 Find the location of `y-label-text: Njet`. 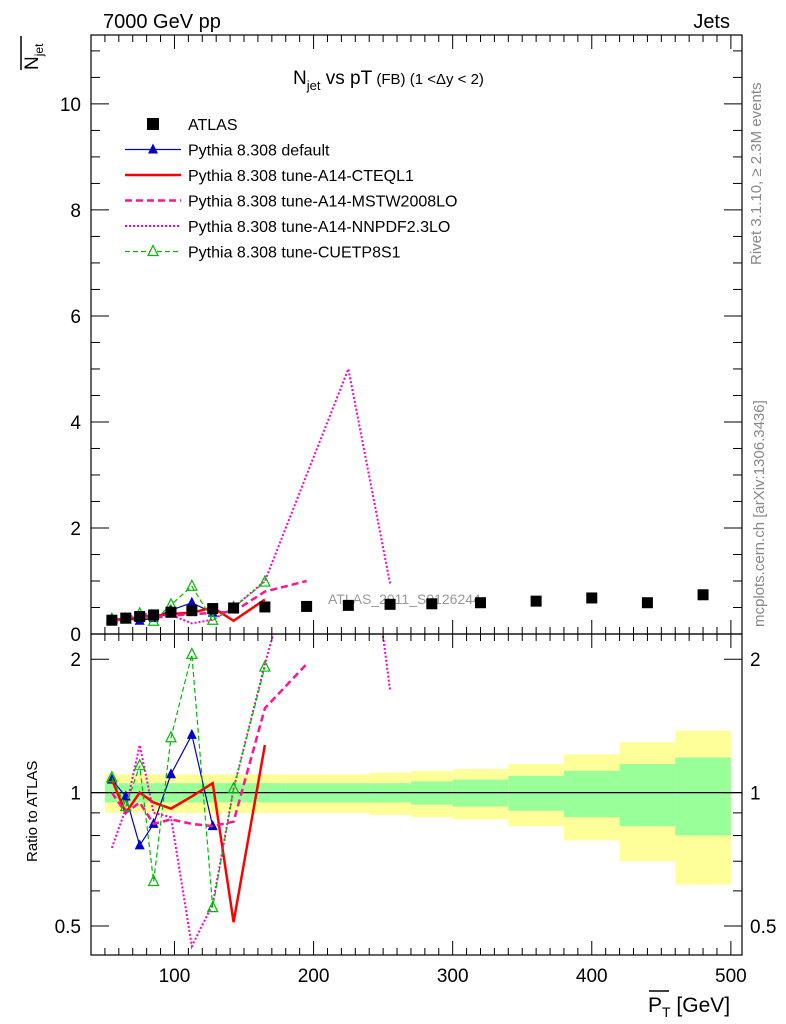

y-label-text: Njet is located at coordinates (34, 56).